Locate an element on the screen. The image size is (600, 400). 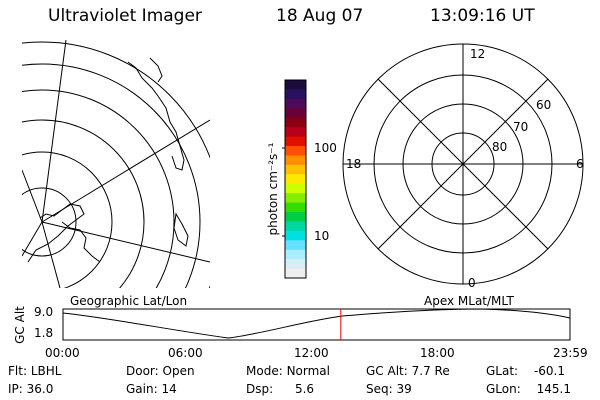
glon-status: GLon: 145.1 is located at coordinates (528, 389).